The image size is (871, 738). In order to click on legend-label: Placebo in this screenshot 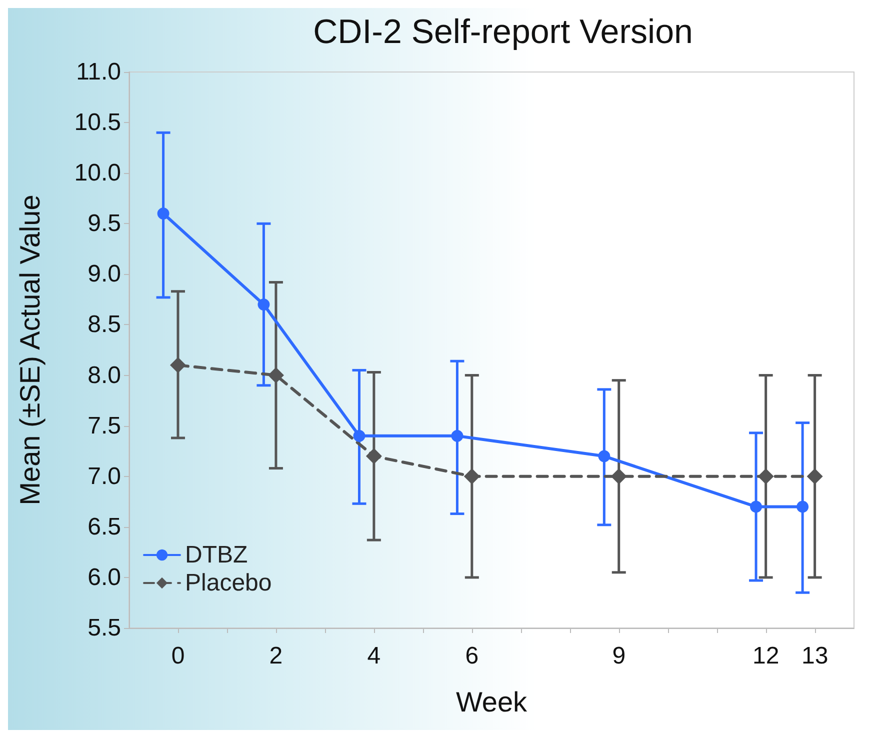, I will do `click(228, 583)`.